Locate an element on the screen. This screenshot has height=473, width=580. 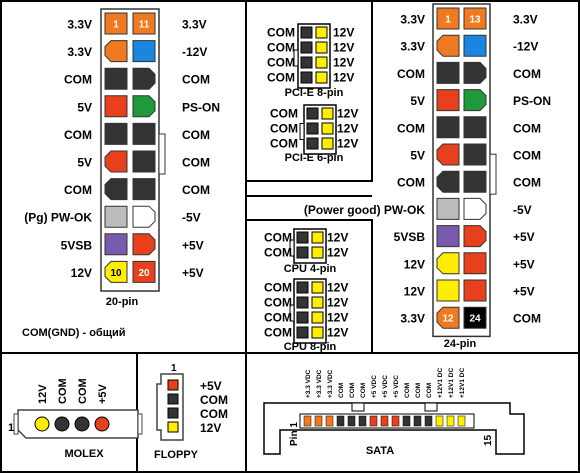
cpu4-latch is located at coordinates (292, 248).